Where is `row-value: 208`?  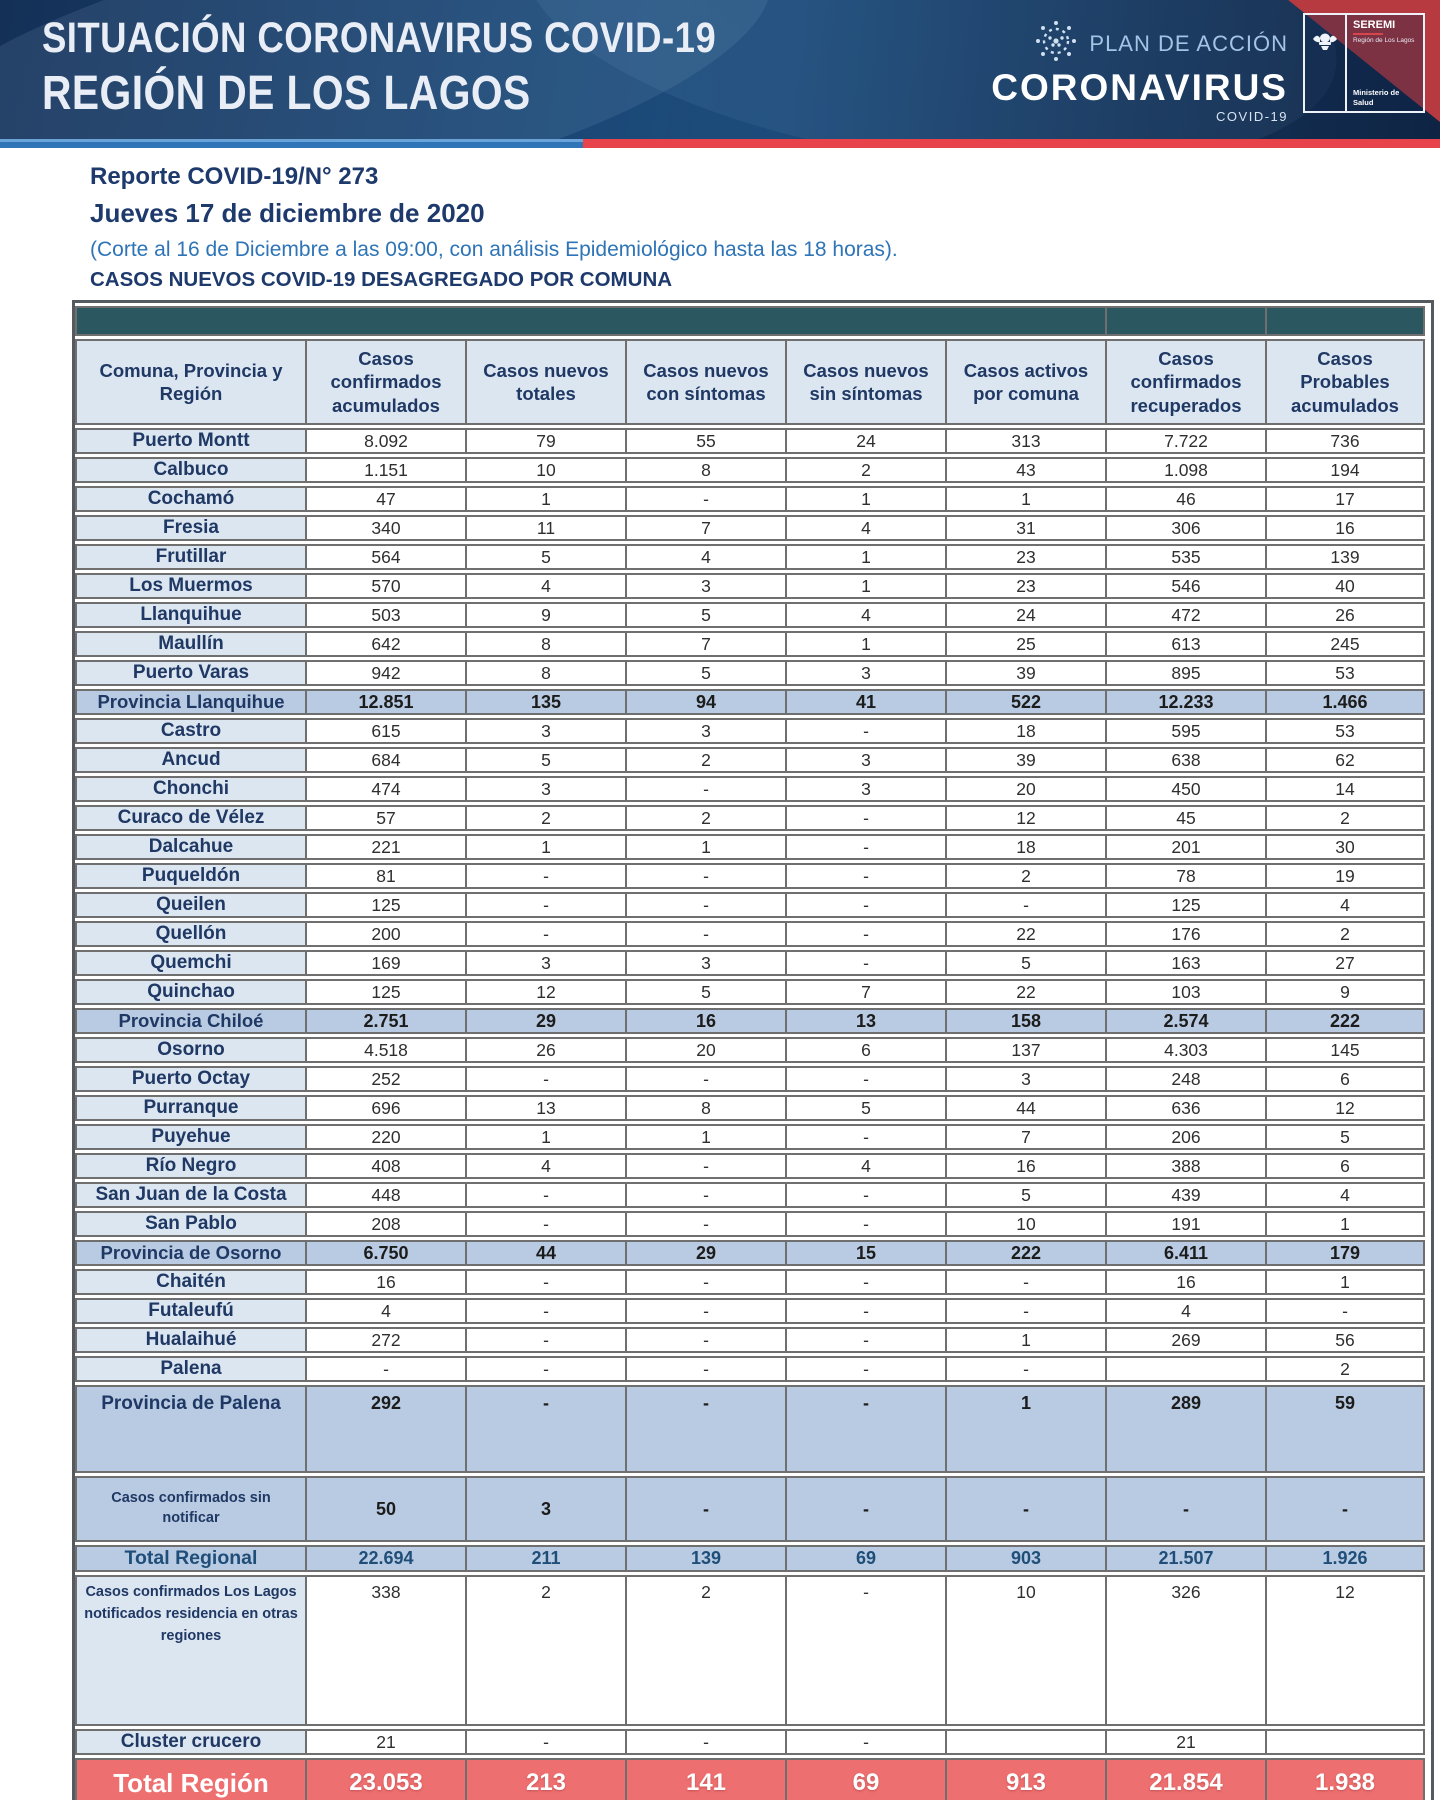
row-value: 208 is located at coordinates (387, 1224).